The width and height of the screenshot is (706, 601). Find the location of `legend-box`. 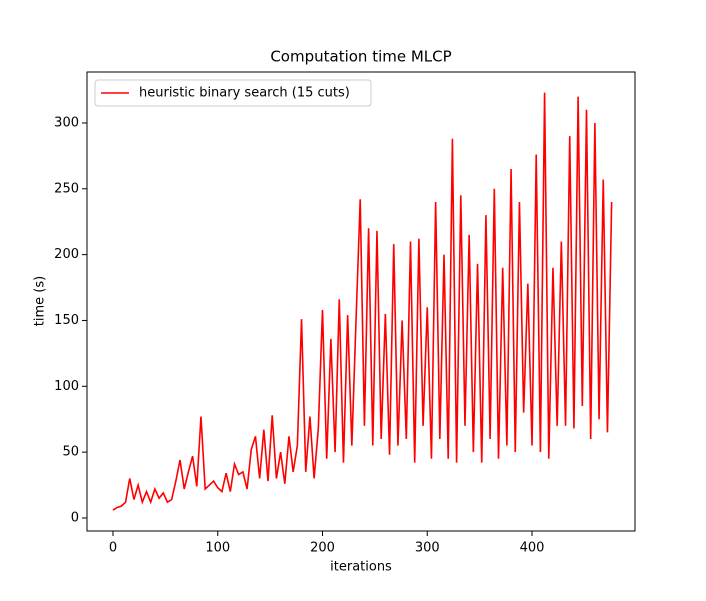

legend-box is located at coordinates (233, 93).